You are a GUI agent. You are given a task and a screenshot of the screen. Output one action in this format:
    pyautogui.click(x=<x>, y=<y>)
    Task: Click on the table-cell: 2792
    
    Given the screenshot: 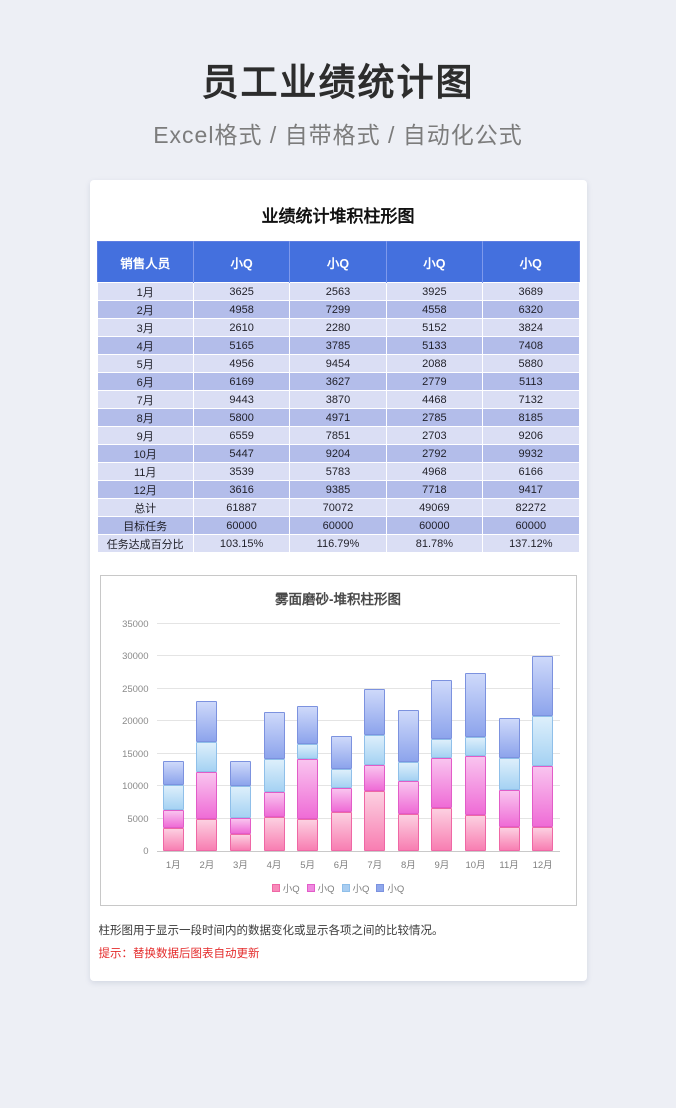 What is the action you would take?
    pyautogui.click(x=434, y=453)
    